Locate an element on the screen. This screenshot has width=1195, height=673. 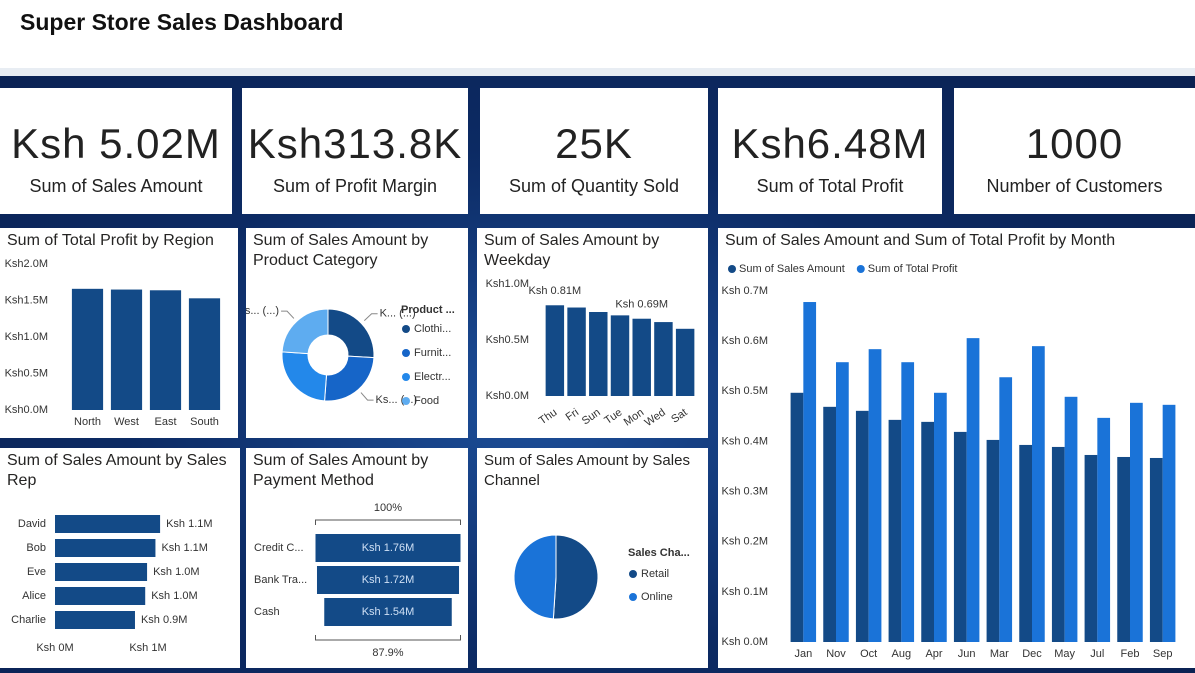
x-tick-label: Apr is located at coordinates (933, 654).